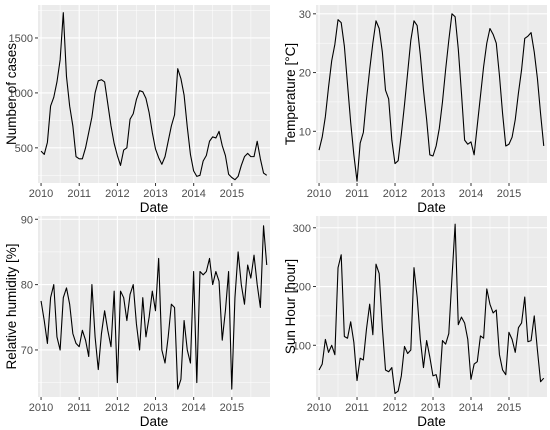 The height and width of the screenshot is (430, 550). Describe the element at coordinates (27, 220) in the screenshot. I see `y-tick-label: 90` at that location.